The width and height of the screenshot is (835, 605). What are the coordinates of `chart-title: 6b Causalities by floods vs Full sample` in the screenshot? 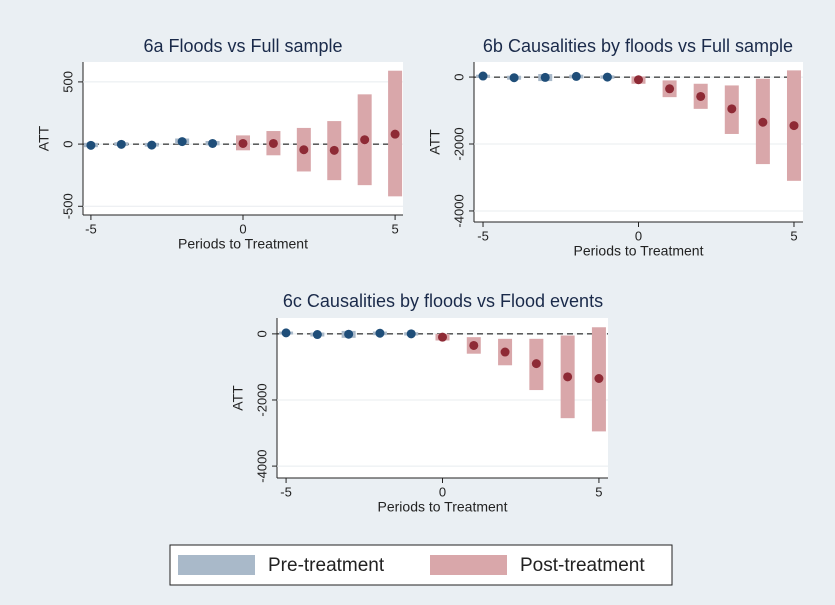 It's located at (638, 46).